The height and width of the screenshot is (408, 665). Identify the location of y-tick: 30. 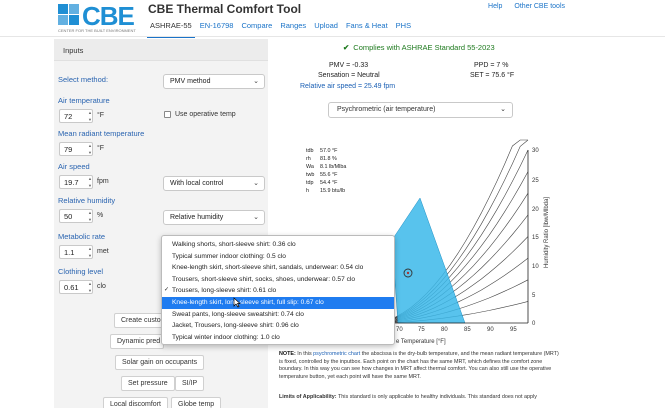
(535, 151).